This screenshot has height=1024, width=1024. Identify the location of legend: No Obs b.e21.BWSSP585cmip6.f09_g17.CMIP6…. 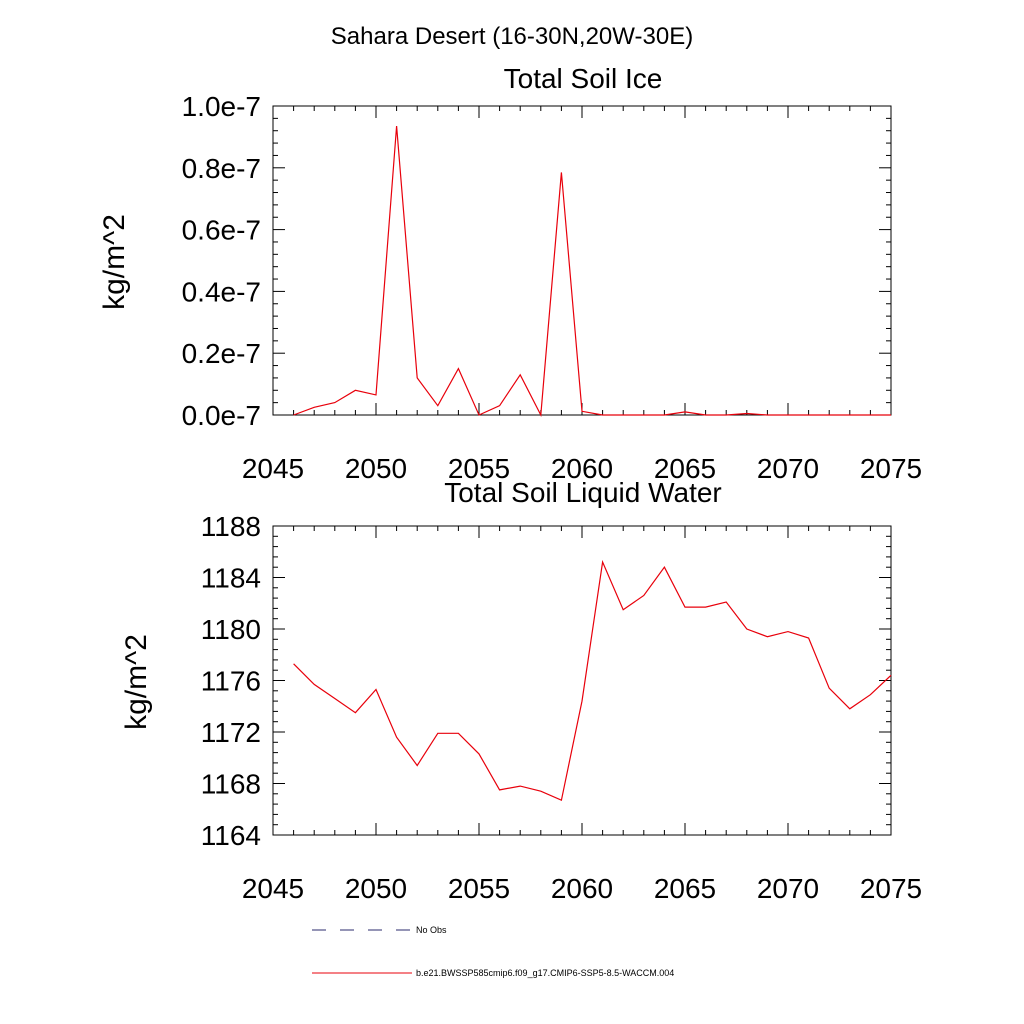
(493, 951).